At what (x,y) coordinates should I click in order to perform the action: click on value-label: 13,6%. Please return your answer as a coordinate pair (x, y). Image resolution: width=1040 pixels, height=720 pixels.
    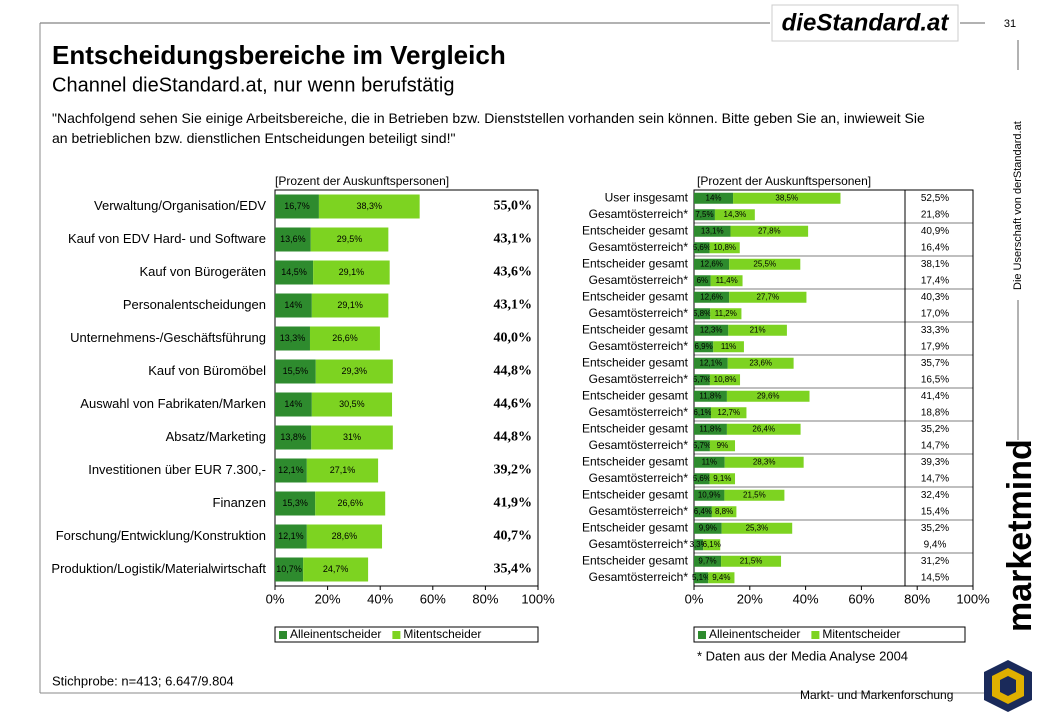
    Looking at the image, I should click on (293, 239).